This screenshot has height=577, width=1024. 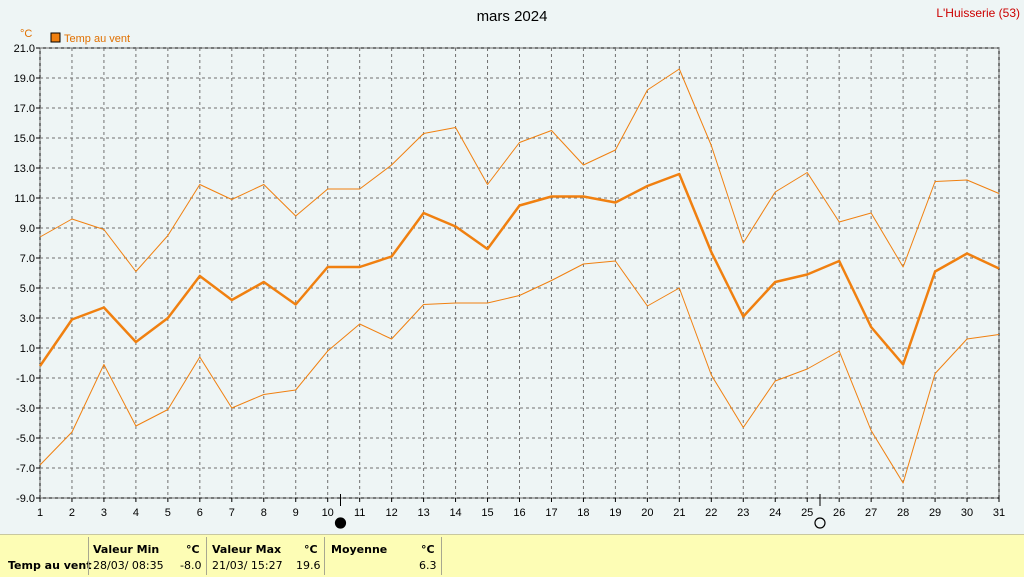 What do you see at coordinates (311, 549) in the screenshot?
I see `max-unit: °C` at bounding box center [311, 549].